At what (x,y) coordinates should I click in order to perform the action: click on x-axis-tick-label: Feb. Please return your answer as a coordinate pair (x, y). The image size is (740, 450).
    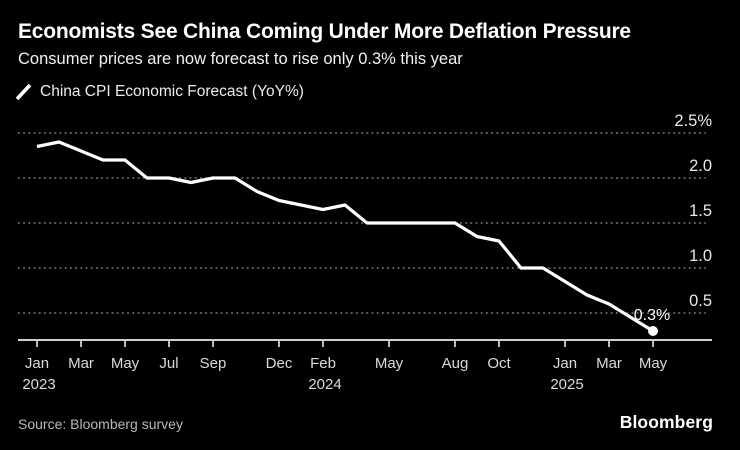
    Looking at the image, I should click on (323, 363).